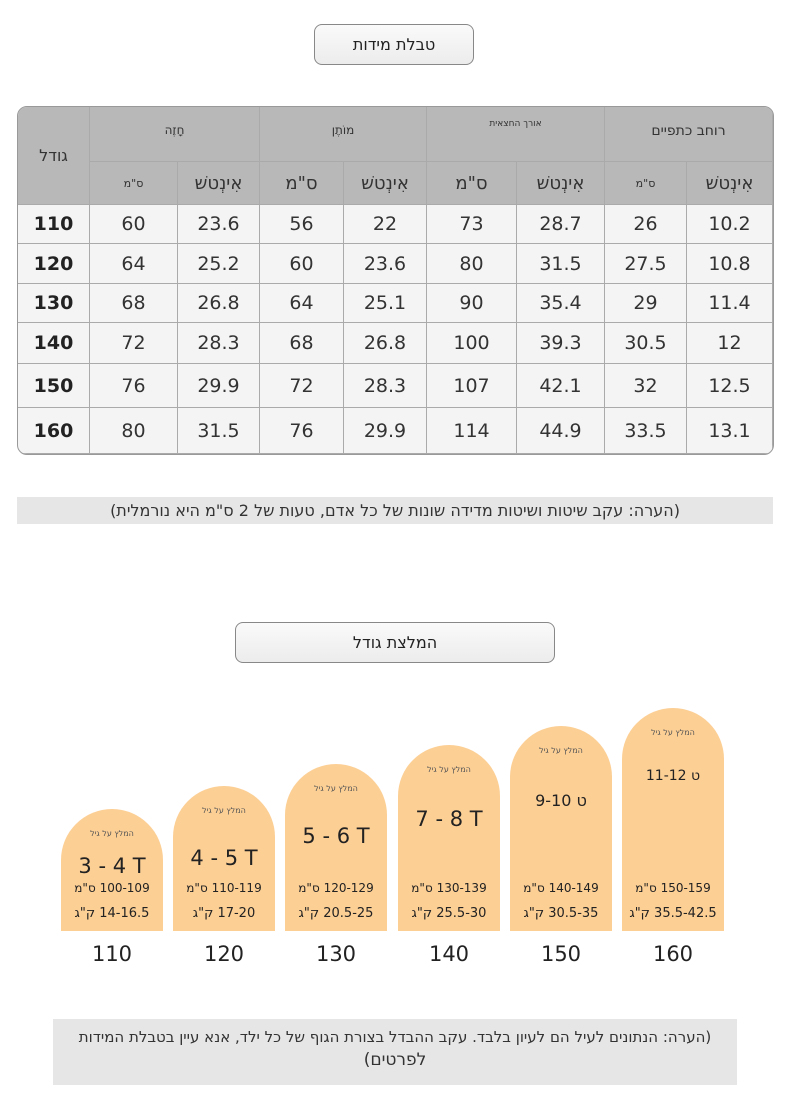 This screenshot has width=790, height=1104. What do you see at coordinates (54, 343) in the screenshot?
I see `size-cell: 140` at bounding box center [54, 343].